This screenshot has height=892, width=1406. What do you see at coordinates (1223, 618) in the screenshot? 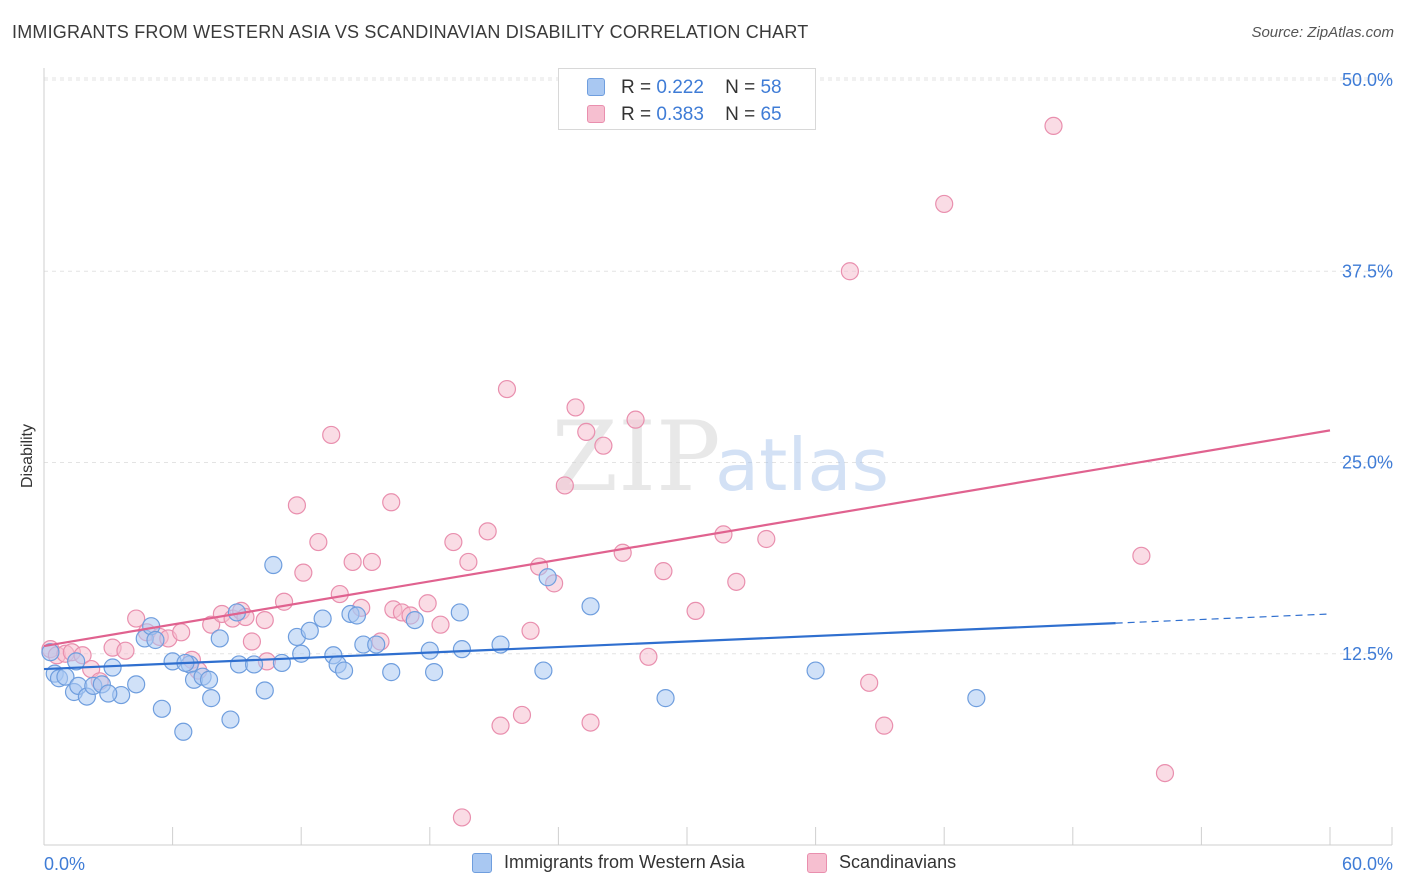
I see `western-asia-trendline-extension` at bounding box center [1223, 618].